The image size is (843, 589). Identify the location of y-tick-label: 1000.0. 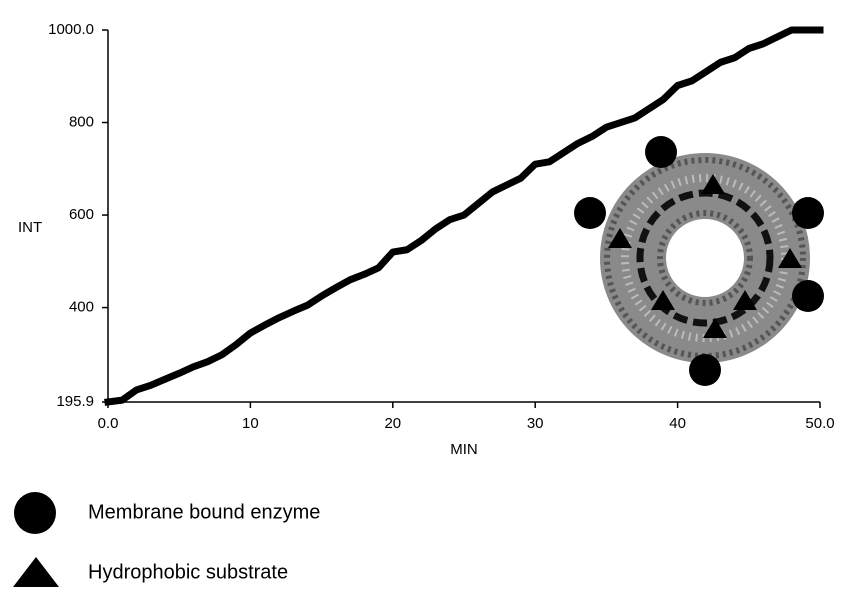
(71, 29).